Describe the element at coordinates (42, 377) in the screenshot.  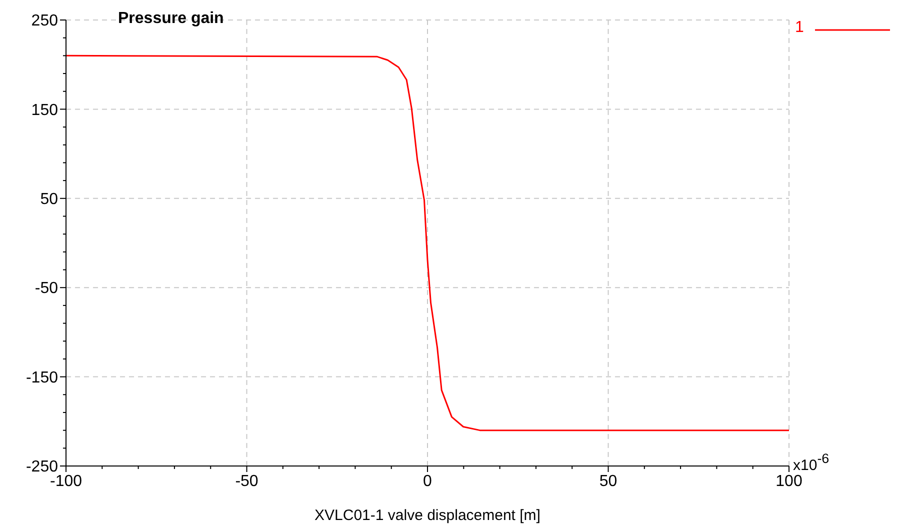
I see `y-tick-label: -150` at that location.